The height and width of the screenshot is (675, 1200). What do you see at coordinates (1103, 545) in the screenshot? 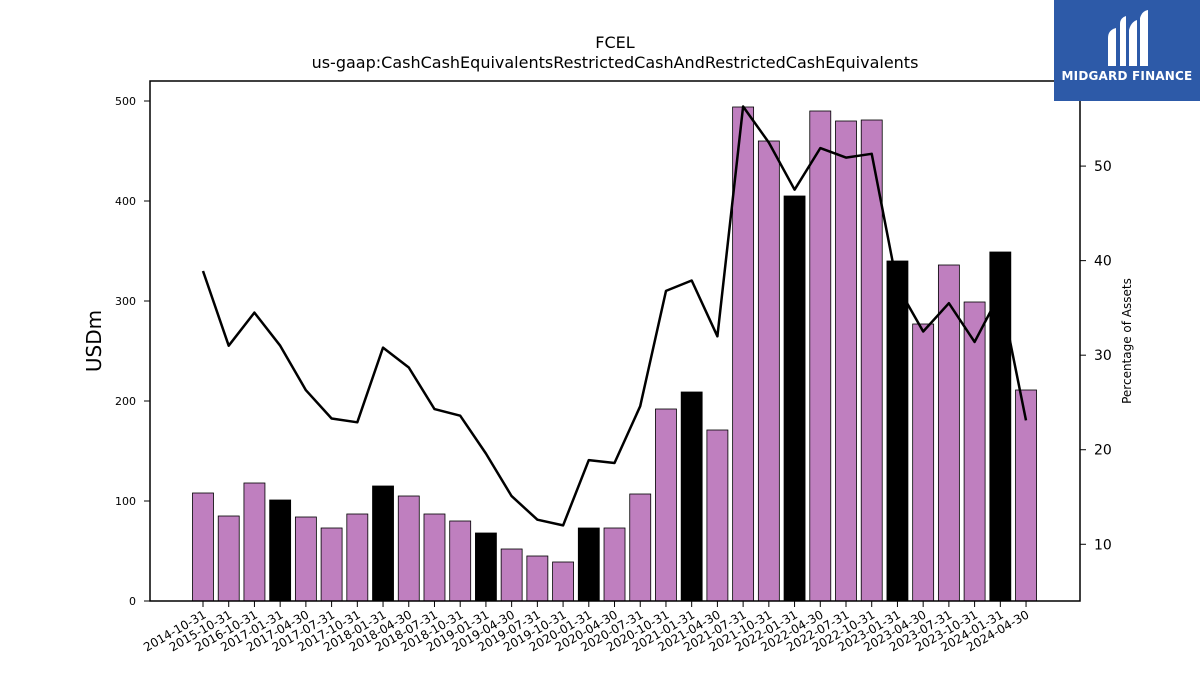
I see `y2-tick-label: 10` at bounding box center [1103, 545].